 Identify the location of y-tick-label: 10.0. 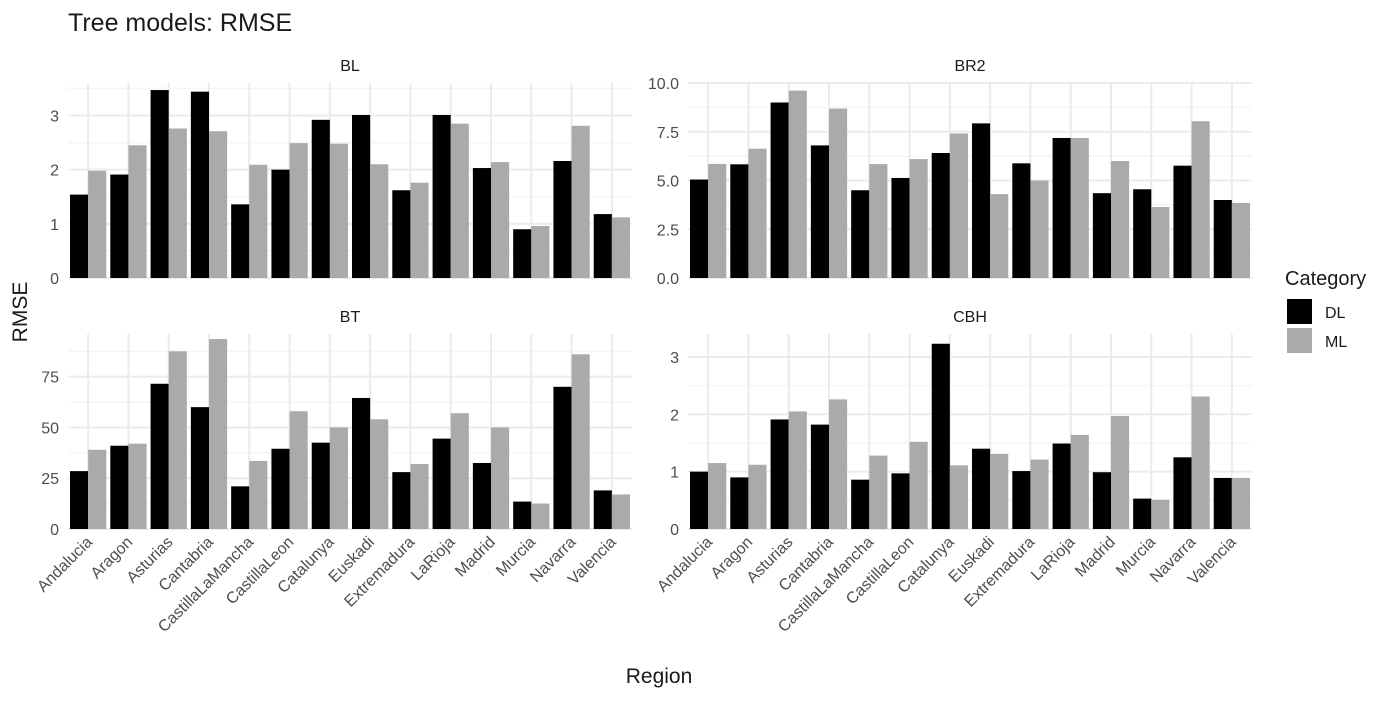
(663, 84).